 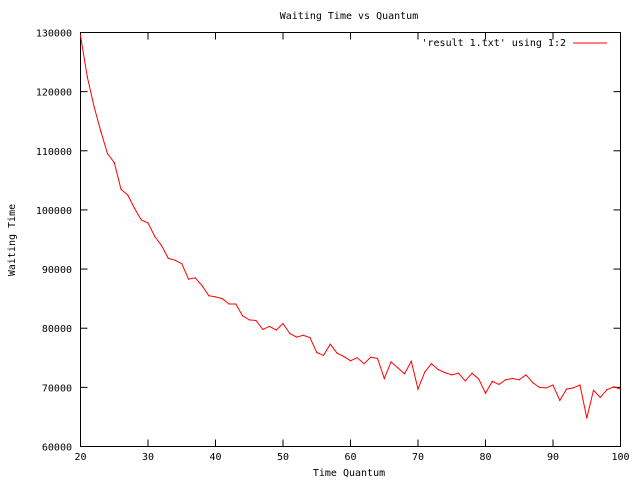 What do you see at coordinates (350, 457) in the screenshot?
I see `x-tick-label: 60` at bounding box center [350, 457].